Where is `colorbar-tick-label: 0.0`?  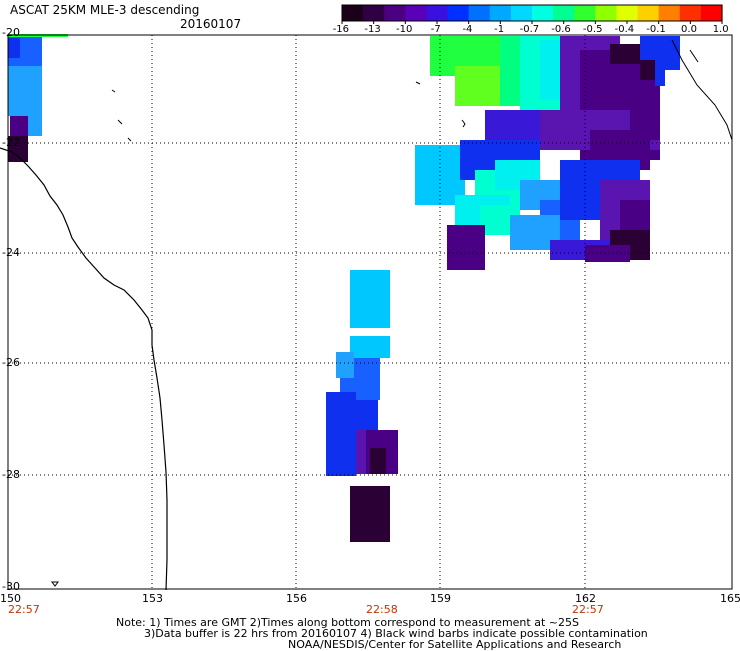 colorbar-tick-label: 0.0 is located at coordinates (689, 29).